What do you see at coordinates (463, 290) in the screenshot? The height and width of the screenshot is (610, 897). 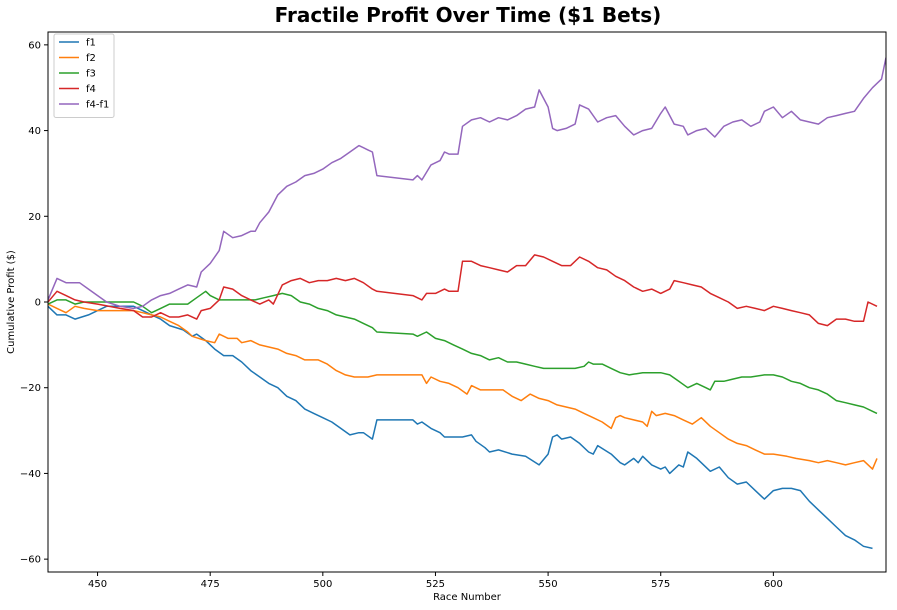 I see `series-line-f4` at bounding box center [463, 290].